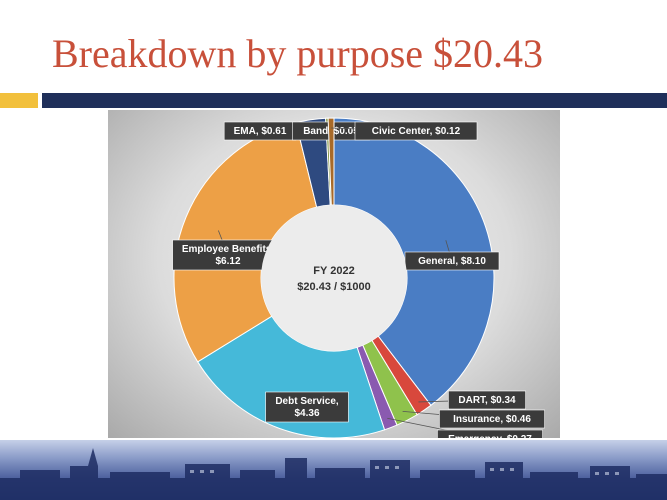 The height and width of the screenshot is (500, 667). I want to click on data-label-ema: EMA, $0.61, so click(260, 131).